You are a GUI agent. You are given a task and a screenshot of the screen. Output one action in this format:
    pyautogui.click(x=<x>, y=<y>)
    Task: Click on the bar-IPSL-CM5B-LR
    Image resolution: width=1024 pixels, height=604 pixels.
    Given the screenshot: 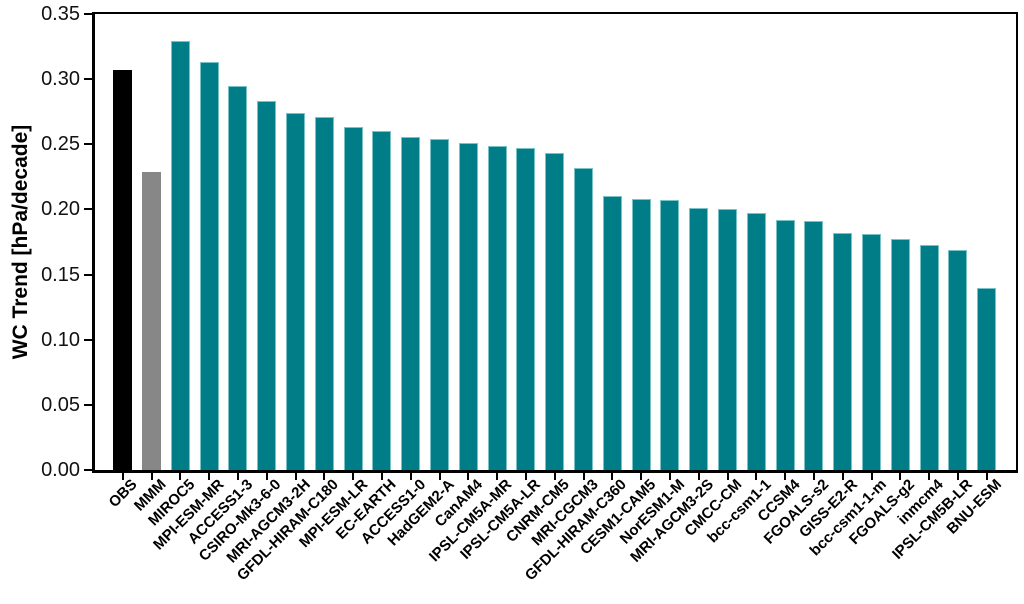 What is the action you would take?
    pyautogui.click(x=958, y=359)
    